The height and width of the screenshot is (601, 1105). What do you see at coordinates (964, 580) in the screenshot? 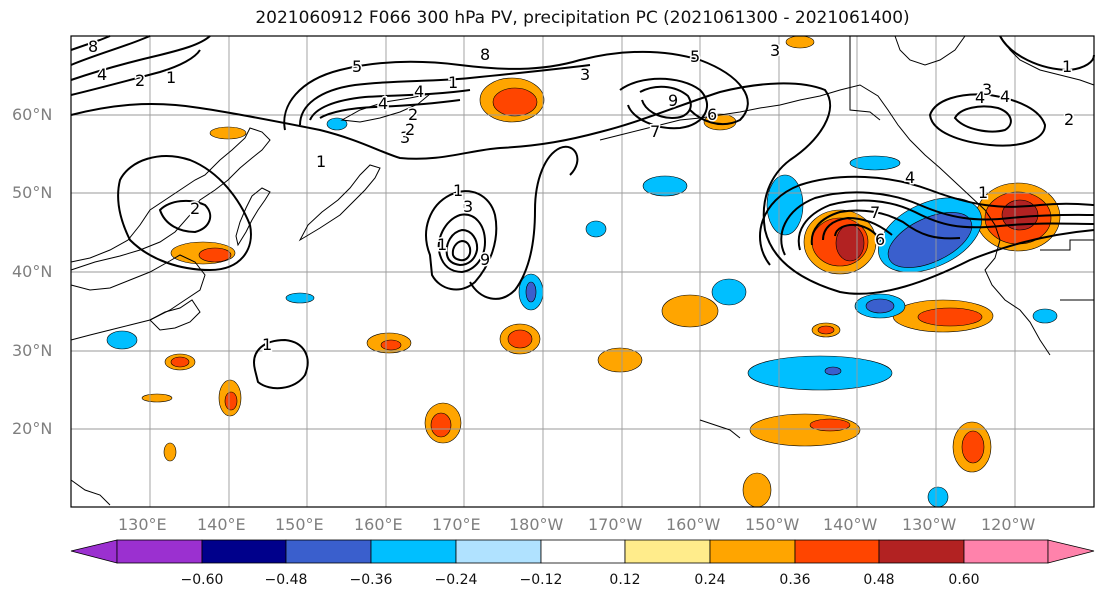
I see `colorbar-tick-label: 0.60` at bounding box center [964, 580].